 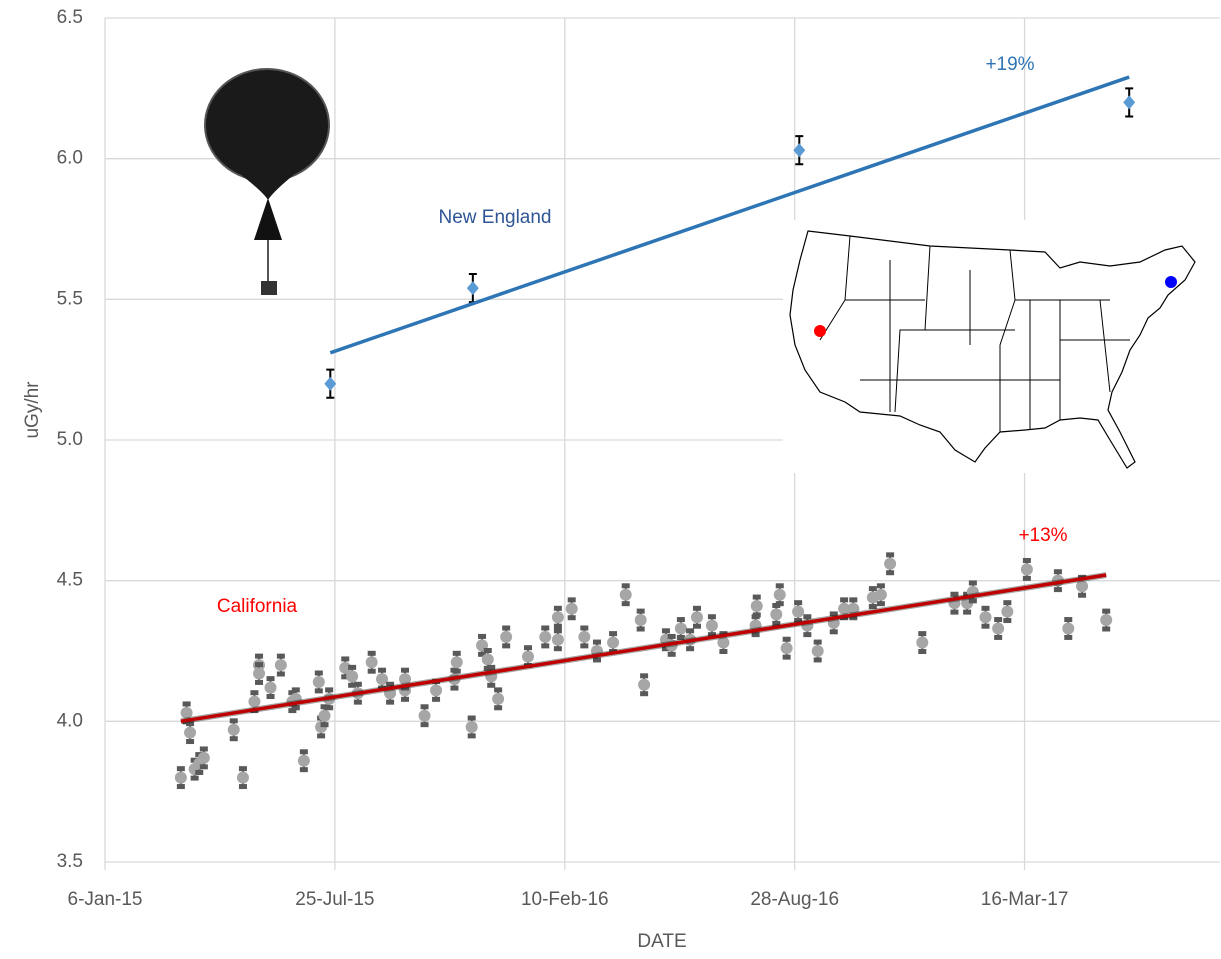 What do you see at coordinates (643, 648) in the screenshot?
I see `trend-line` at bounding box center [643, 648].